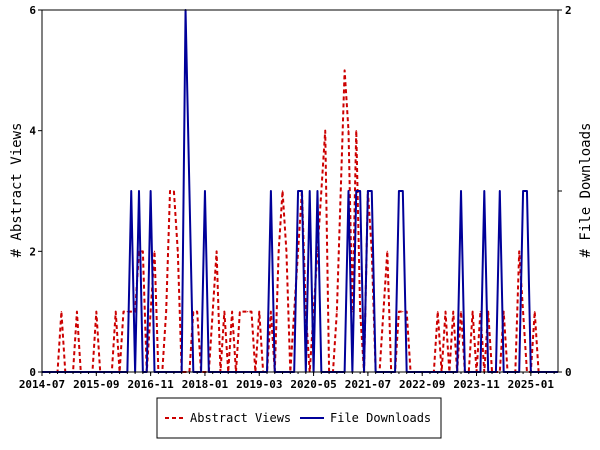  What do you see at coordinates (568, 372) in the screenshot?
I see `y-right-tick-label: 0` at bounding box center [568, 372].